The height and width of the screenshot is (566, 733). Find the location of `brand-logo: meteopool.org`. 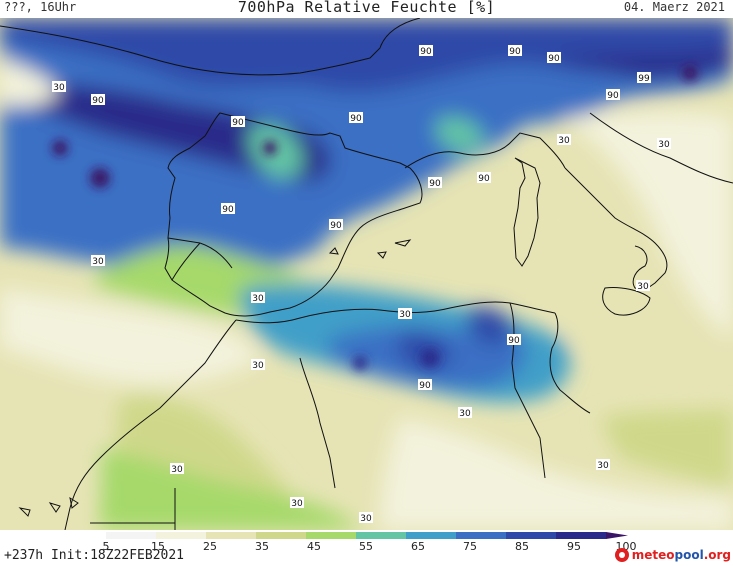

brand-logo: meteopool.org is located at coordinates (672, 555).